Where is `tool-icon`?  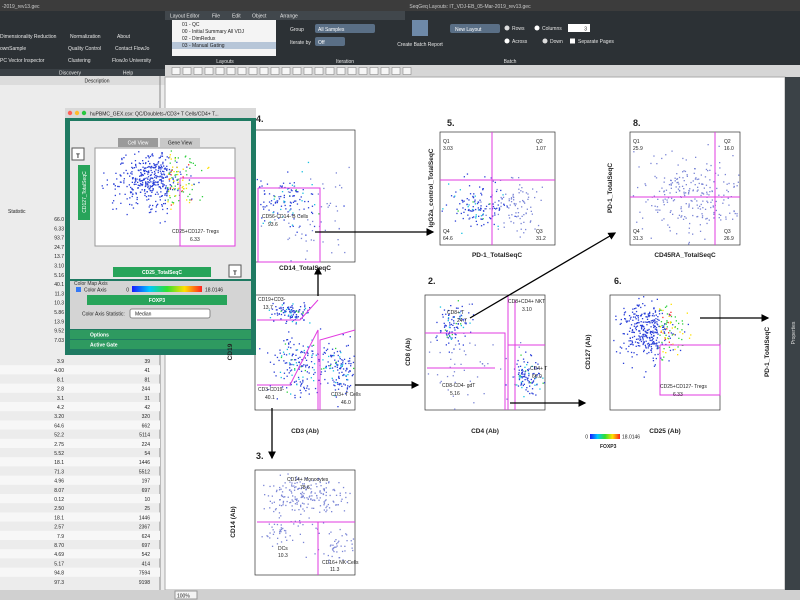
tool-icon is located at coordinates (187, 71).